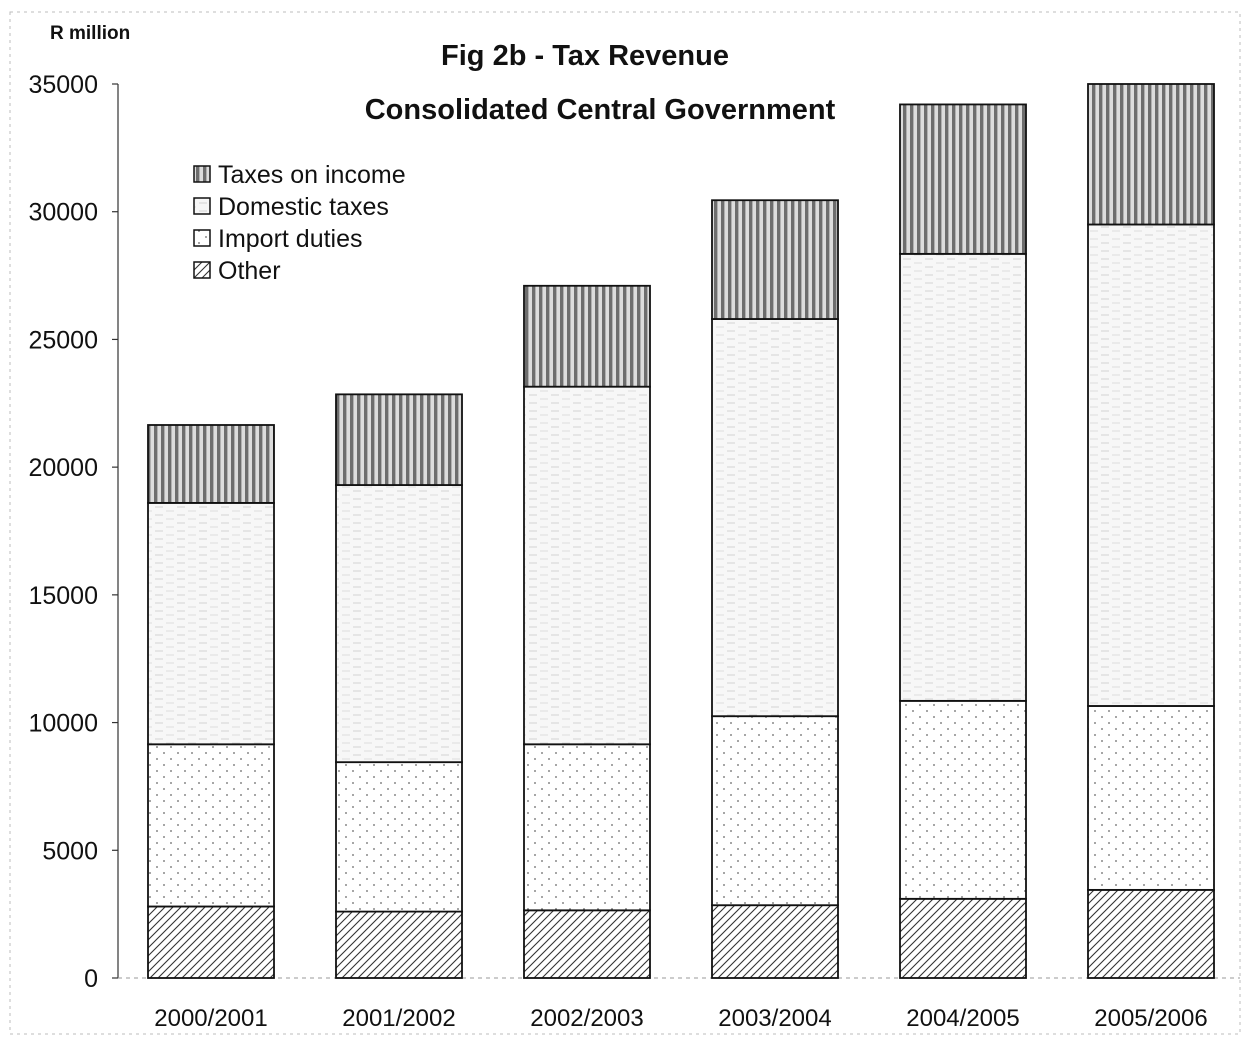 The height and width of the screenshot is (1047, 1252). Describe the element at coordinates (600, 110) in the screenshot. I see `chart-subtitle: Consolidated Central Government` at that location.